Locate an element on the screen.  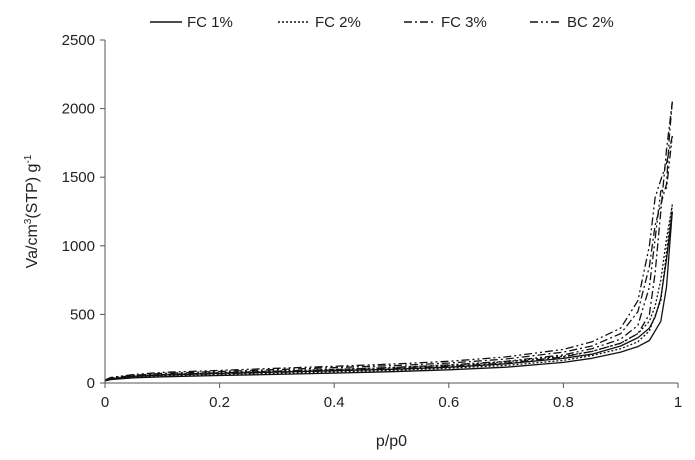
y-tick-label: 1500 is located at coordinates (78, 177).